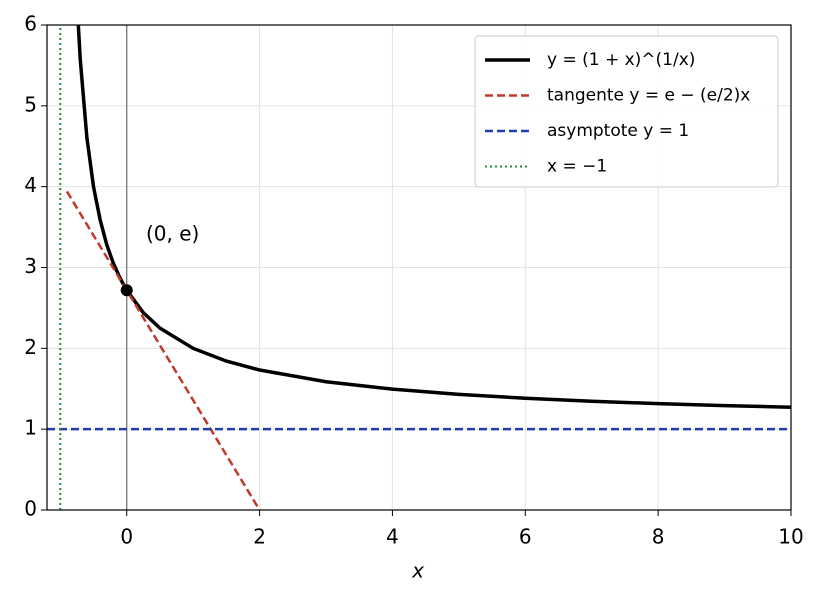  What do you see at coordinates (126, 290) in the screenshot?
I see `point-marker` at bounding box center [126, 290].